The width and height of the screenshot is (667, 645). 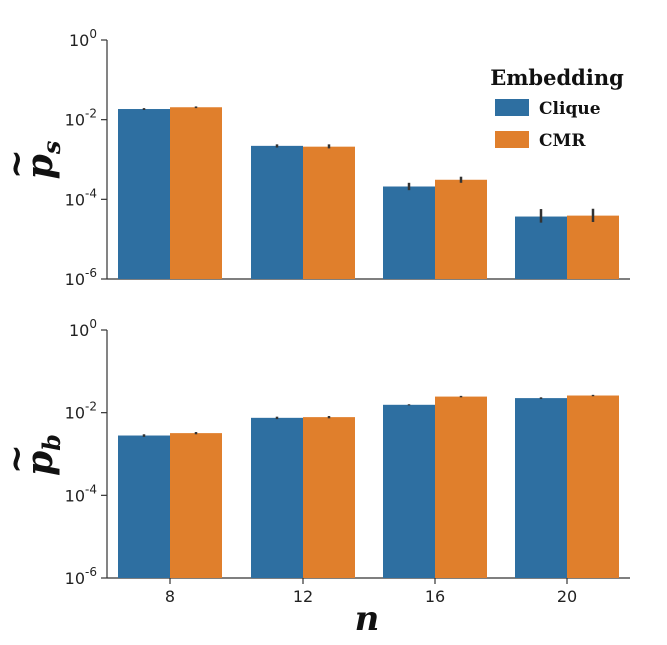 I want to click on top-y-label-tilde: ~, so click(x=18, y=164).